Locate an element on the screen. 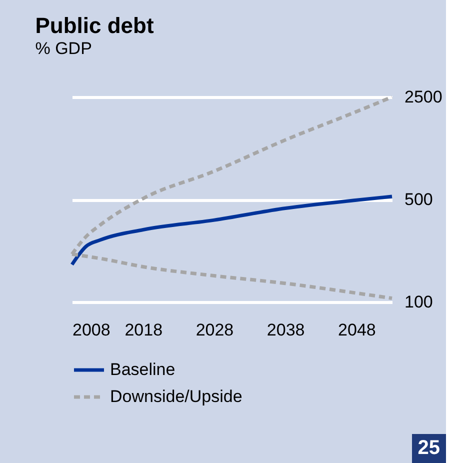  chart-subtitle: % GDP is located at coordinates (63, 48).